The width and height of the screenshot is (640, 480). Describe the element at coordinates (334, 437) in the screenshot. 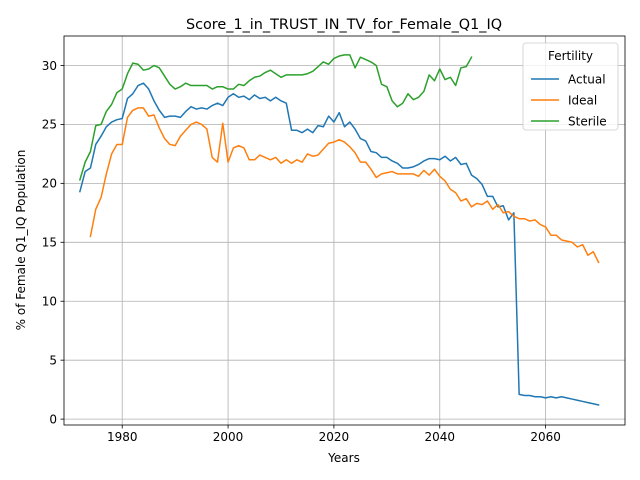

I see `x-tick-label: 2020` at that location.